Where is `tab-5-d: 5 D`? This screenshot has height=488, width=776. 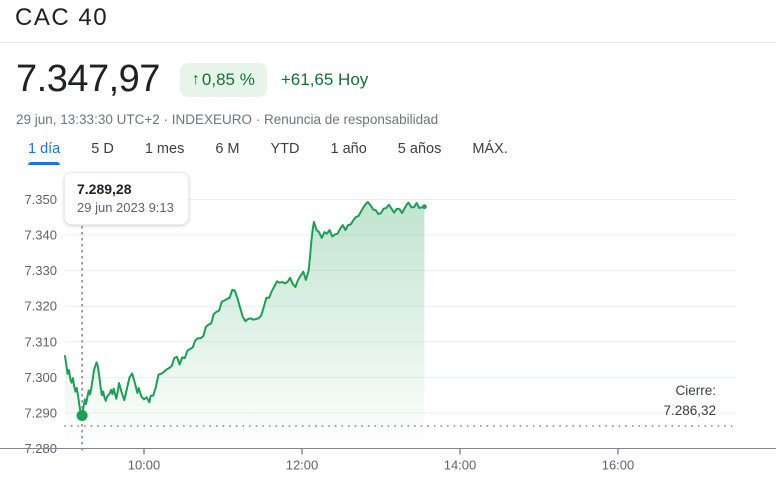
tab-5-d: 5 D is located at coordinates (102, 149).